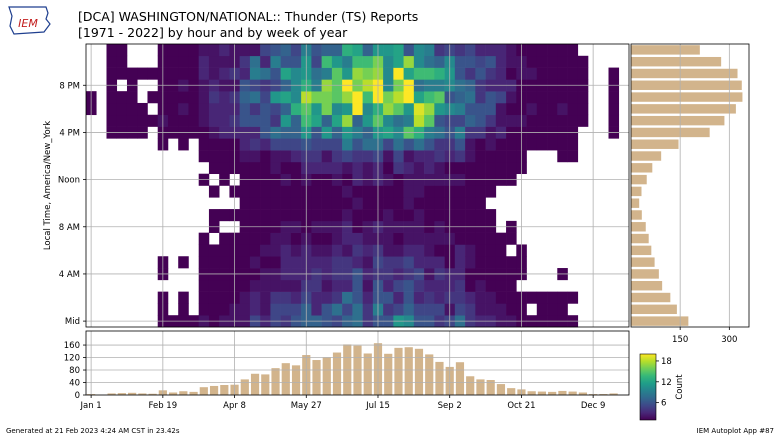  Describe the element at coordinates (663, 404) in the screenshot. I see `colorbar-tick-label: 6` at that location.